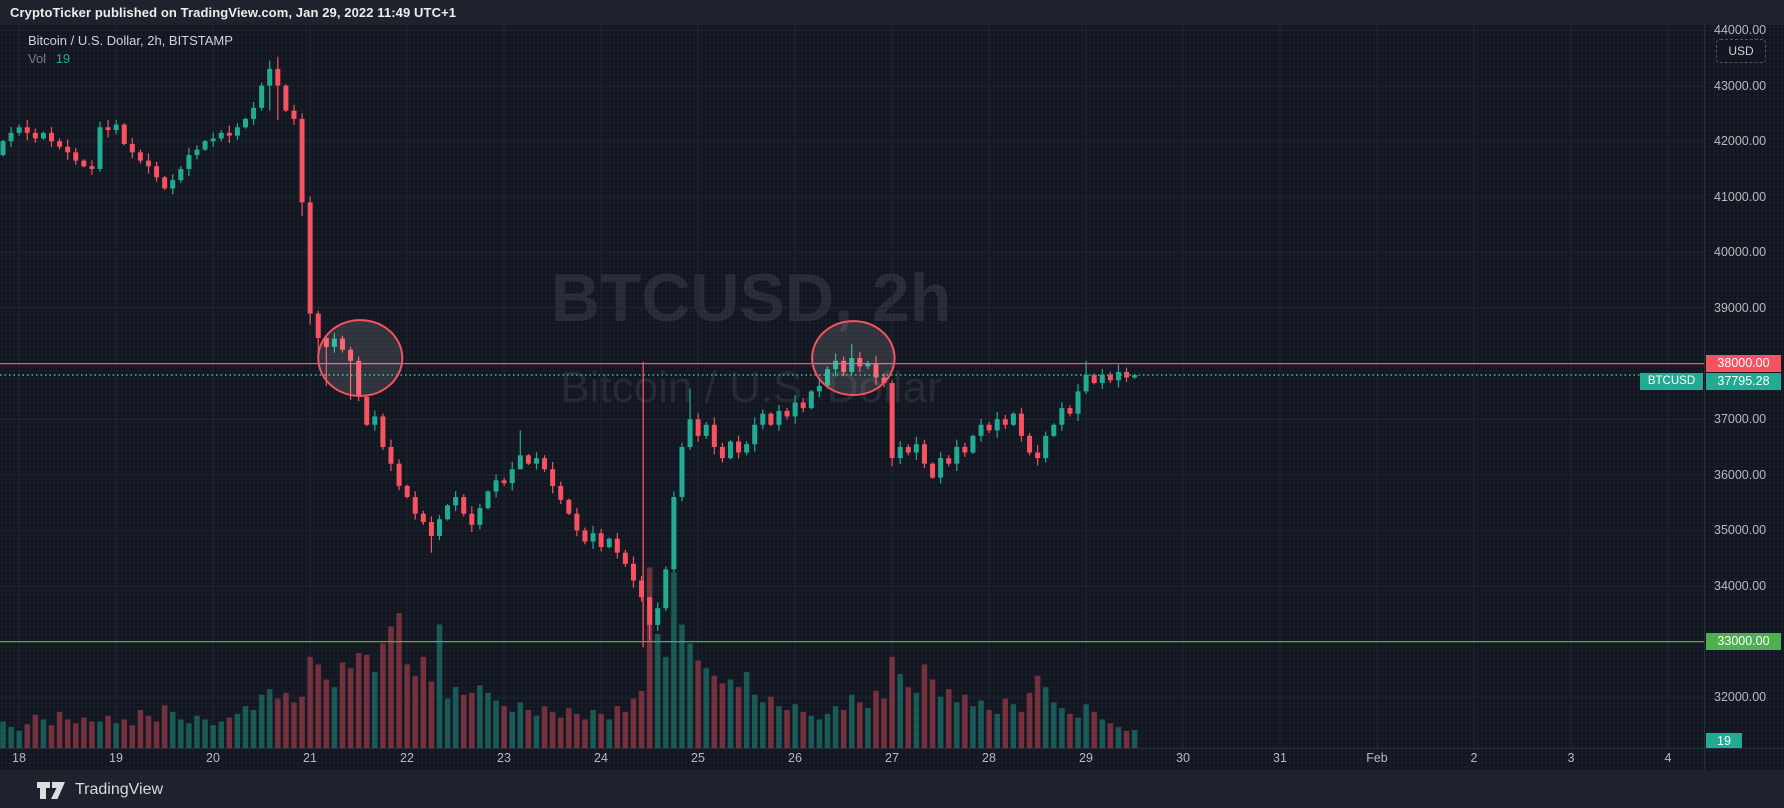 The height and width of the screenshot is (808, 1784). I want to click on price-tick-label: 42000.00, so click(1740, 141).